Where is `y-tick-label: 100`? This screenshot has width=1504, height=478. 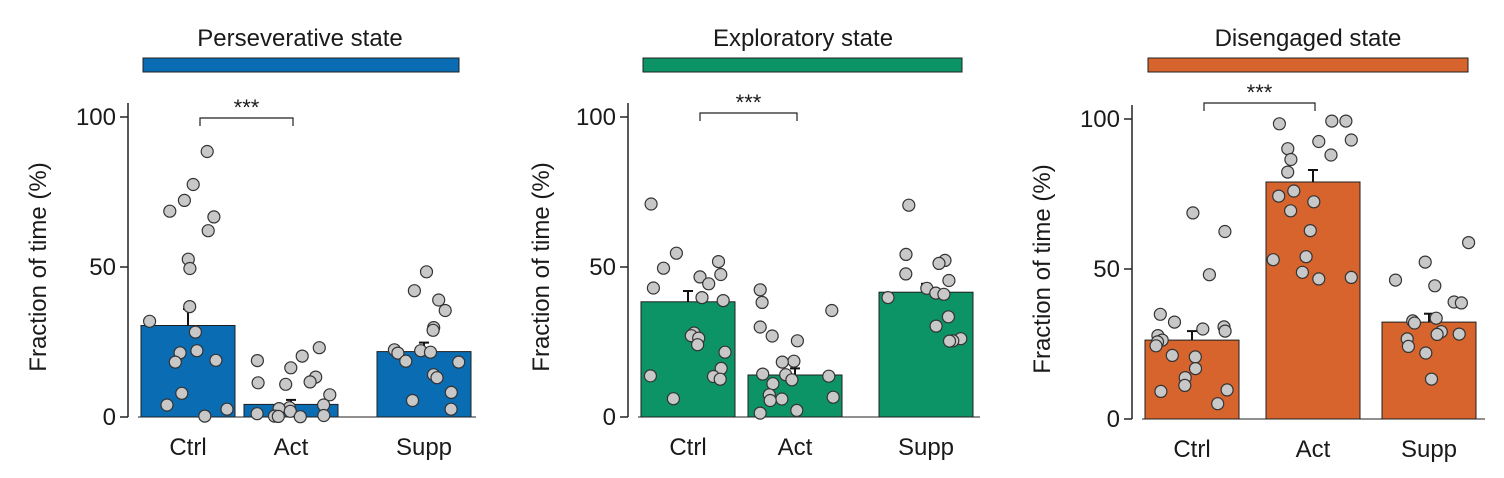
y-tick-label: 100 is located at coordinates (1100, 119).